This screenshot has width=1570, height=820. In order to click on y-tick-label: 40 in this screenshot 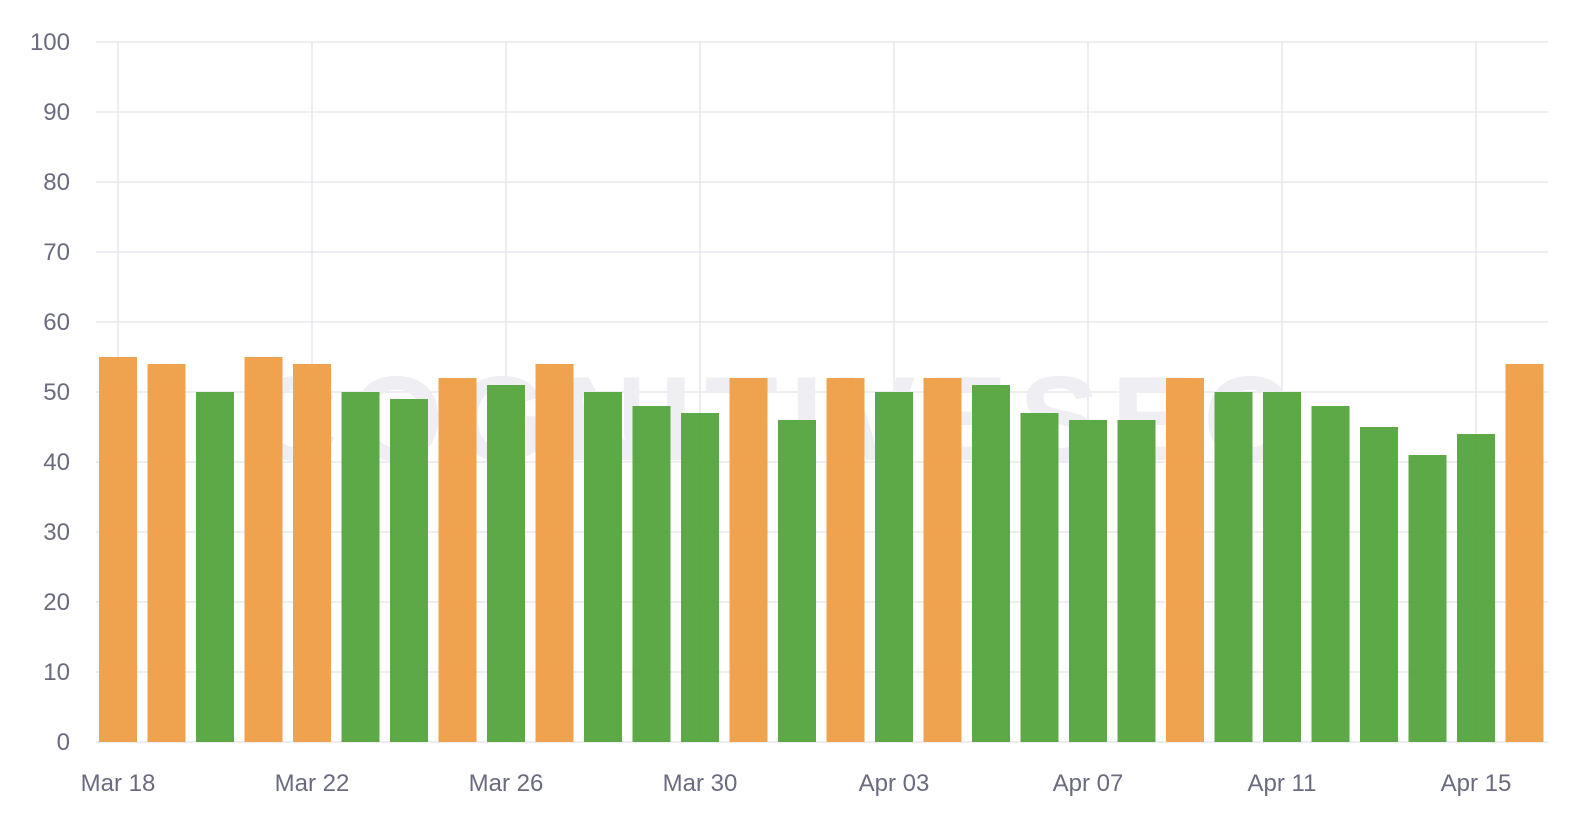, I will do `click(56, 462)`.